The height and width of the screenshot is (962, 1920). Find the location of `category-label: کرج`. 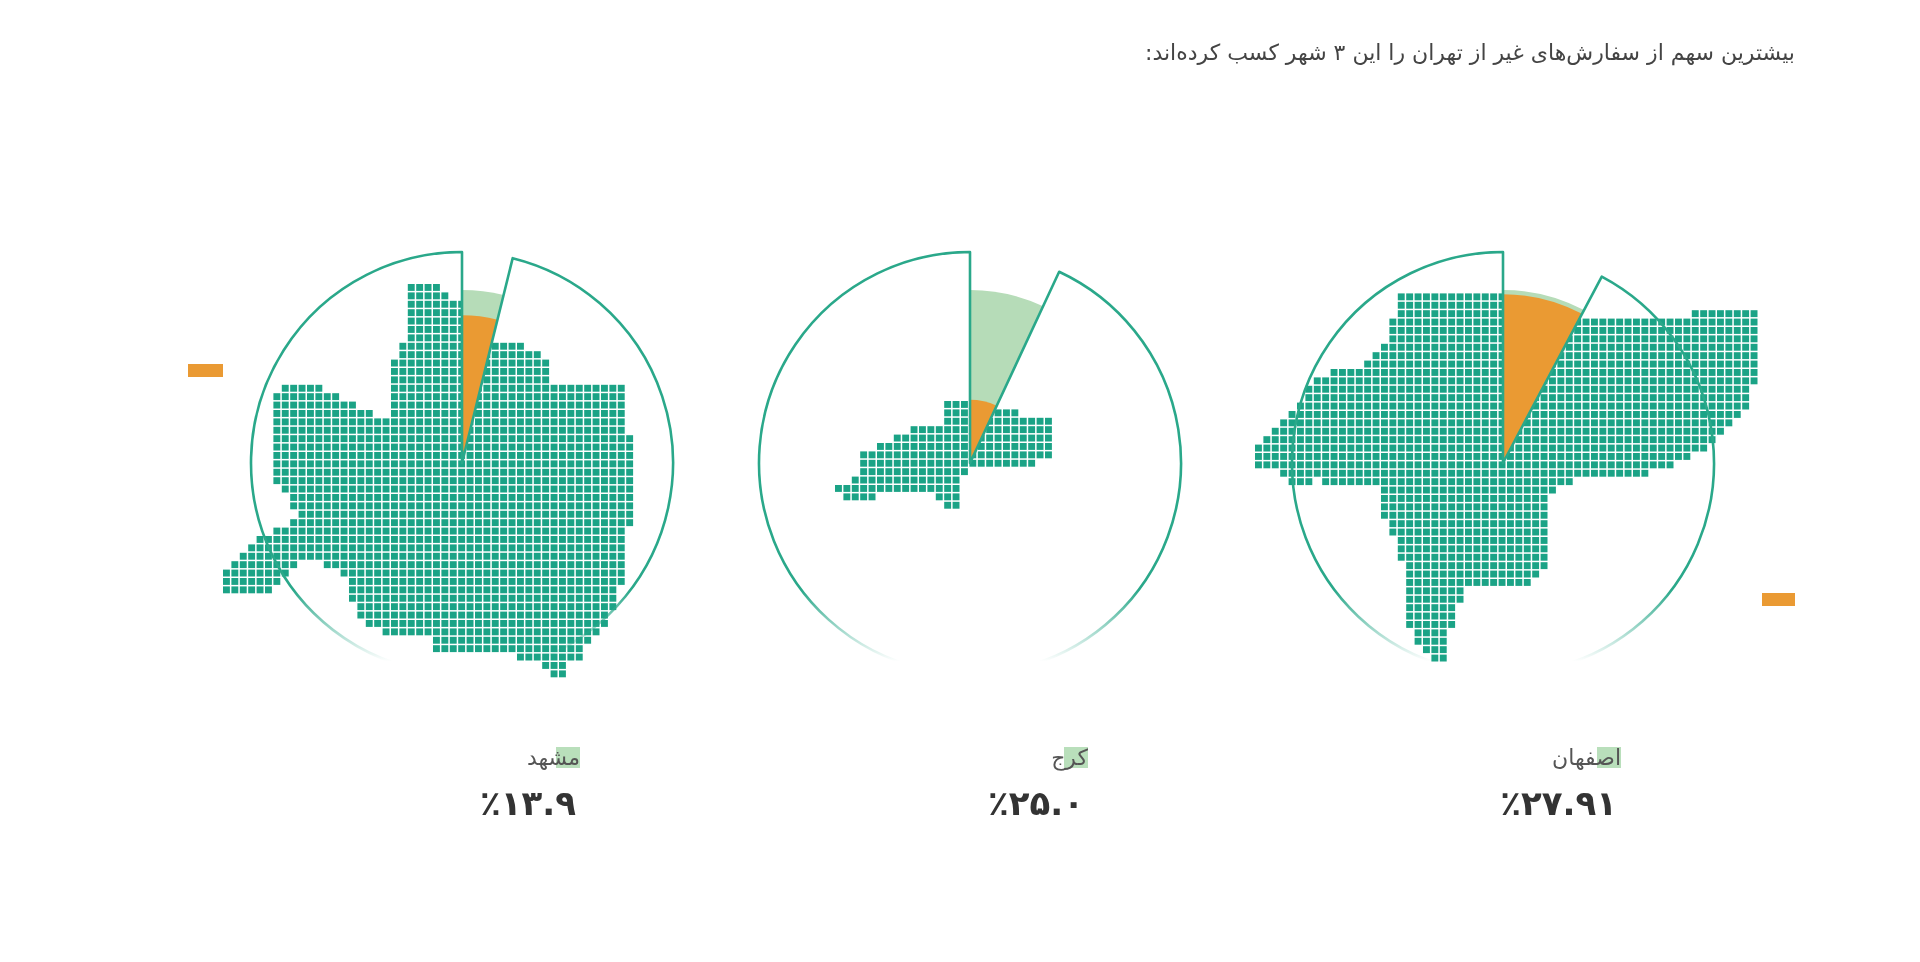

category-label: کرج is located at coordinates (1070, 758).